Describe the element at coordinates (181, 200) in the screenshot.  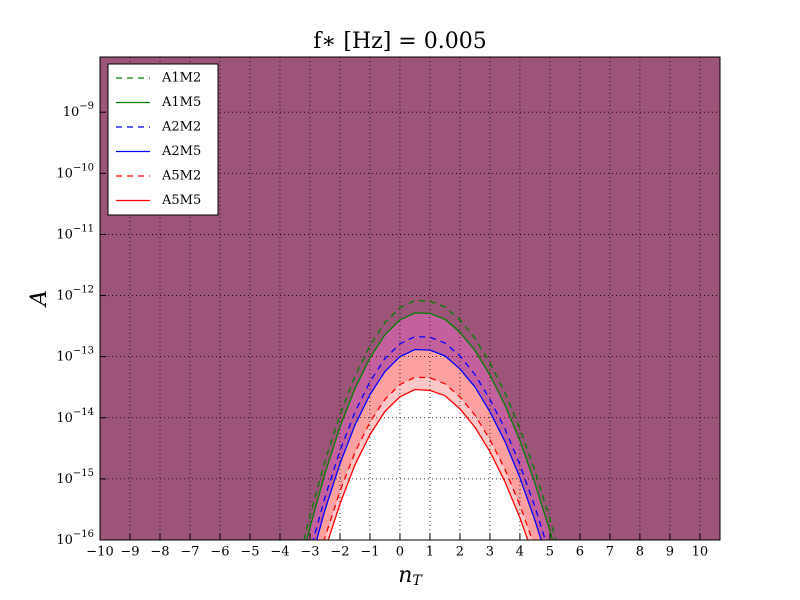
I see `legend-label: A5M5` at that location.